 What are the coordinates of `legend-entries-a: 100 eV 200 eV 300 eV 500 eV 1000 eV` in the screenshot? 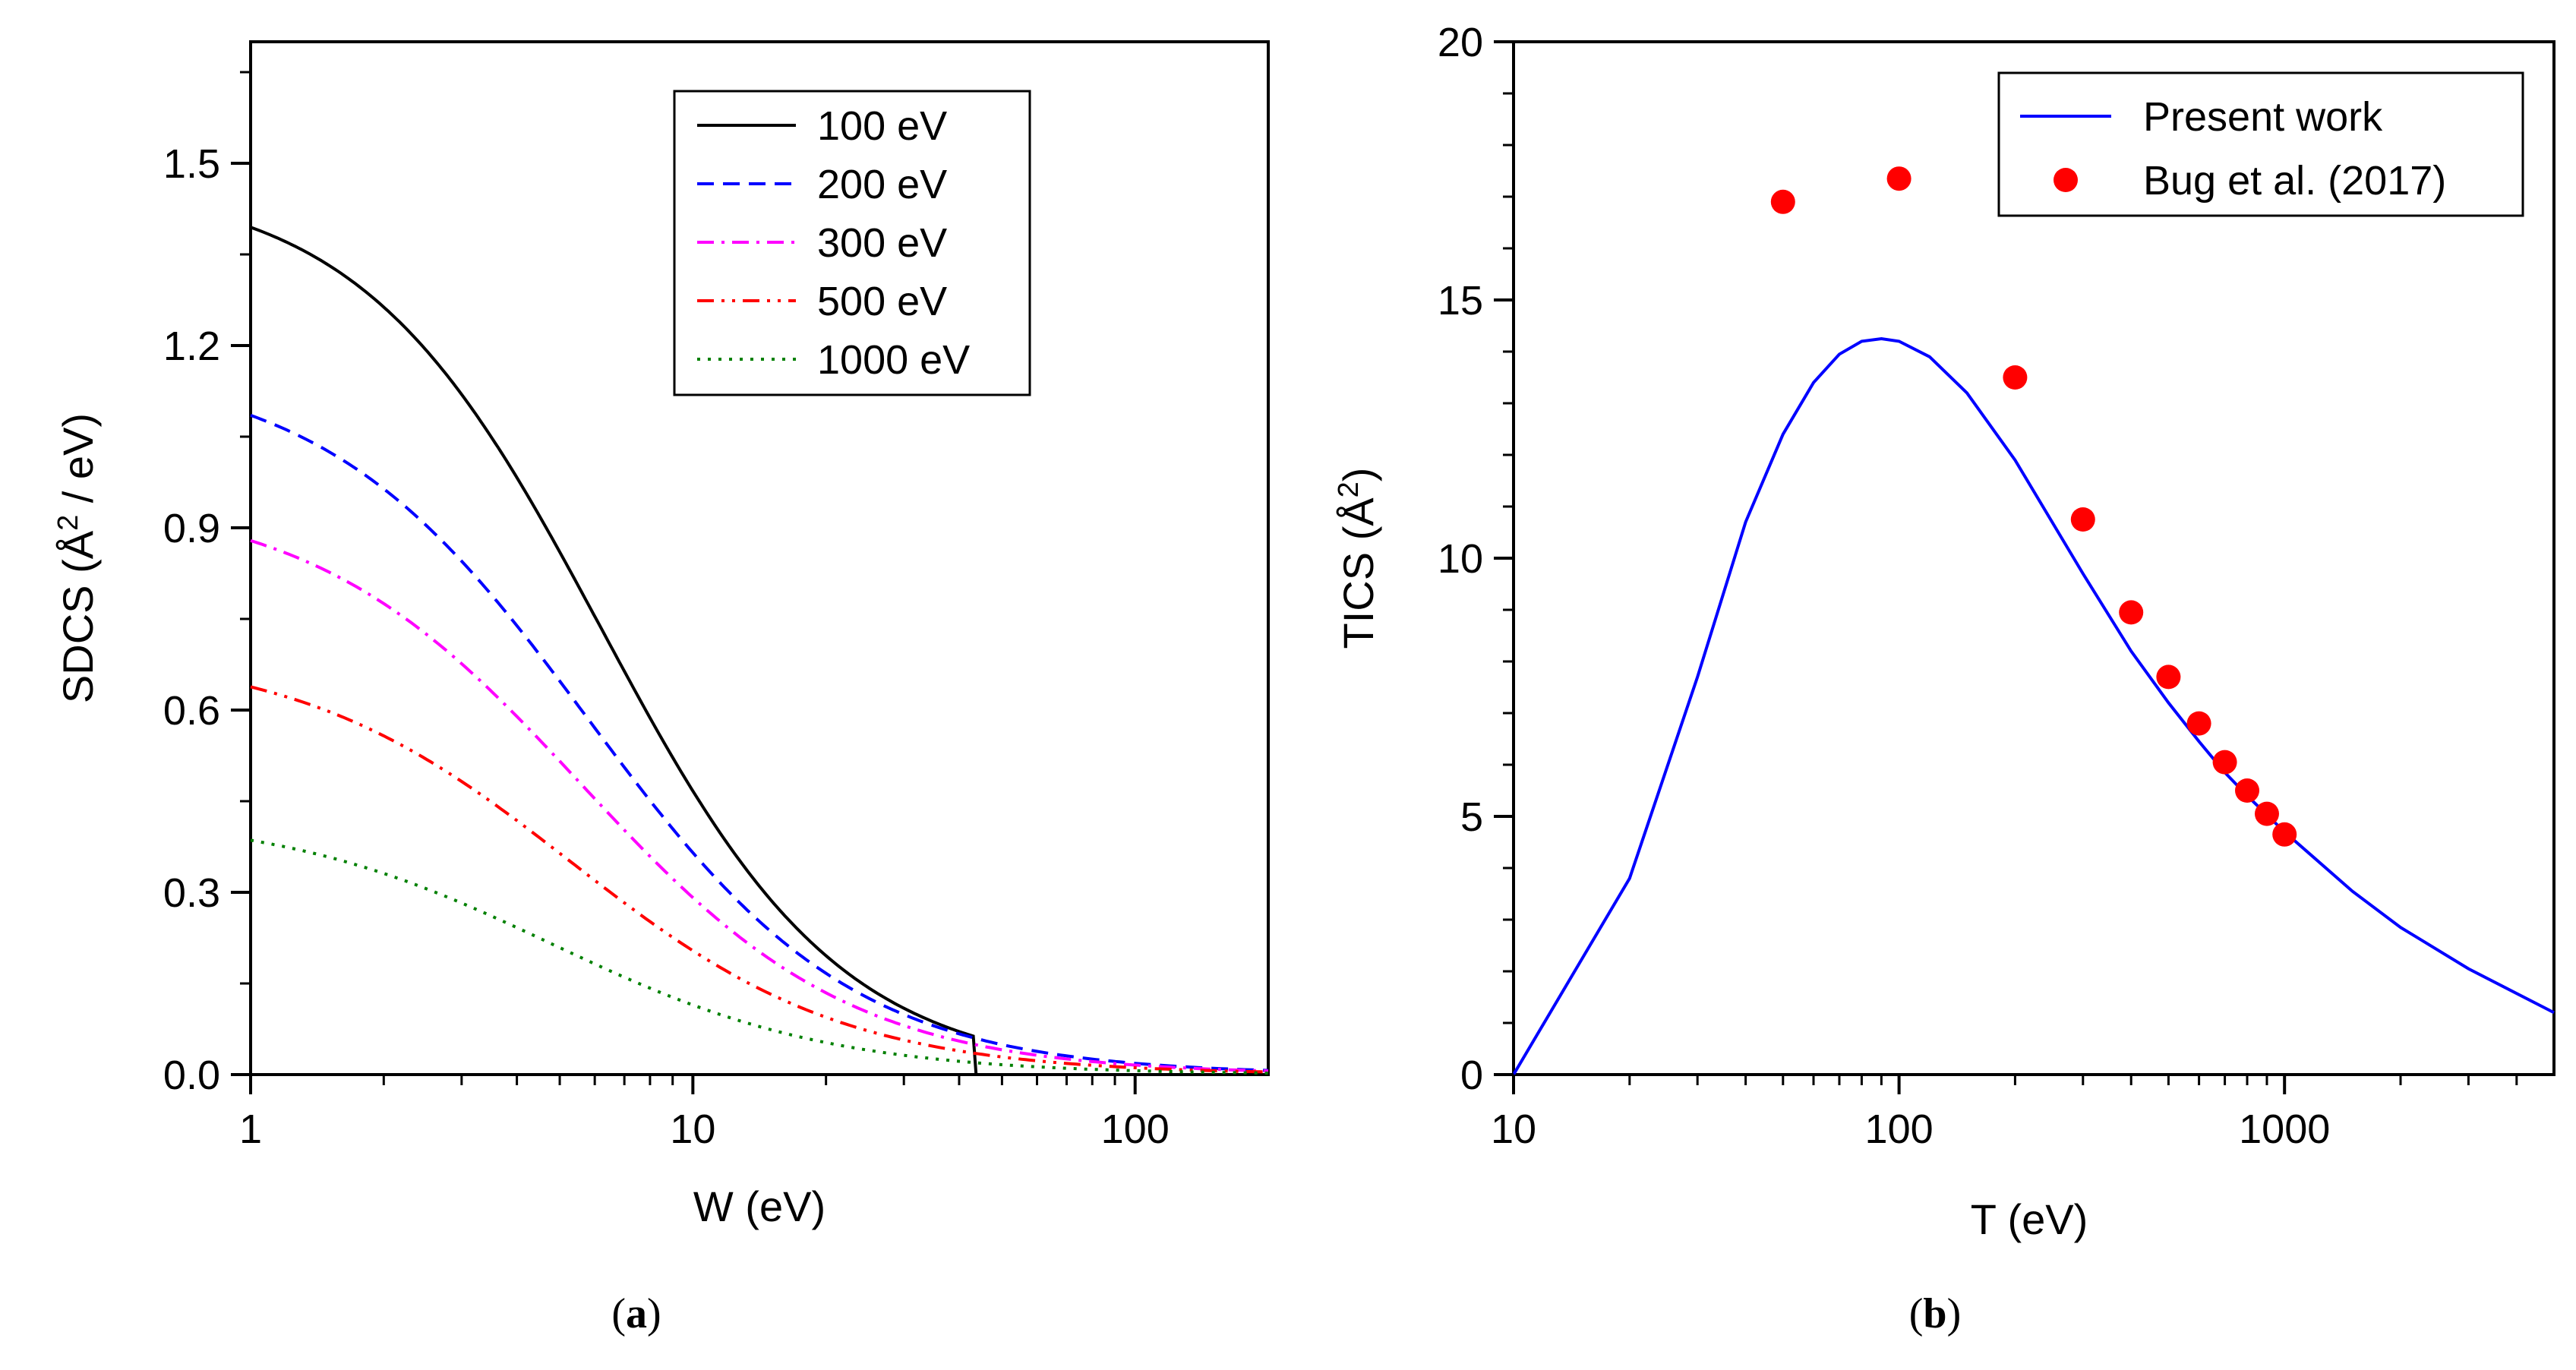 It's located at (833, 243).